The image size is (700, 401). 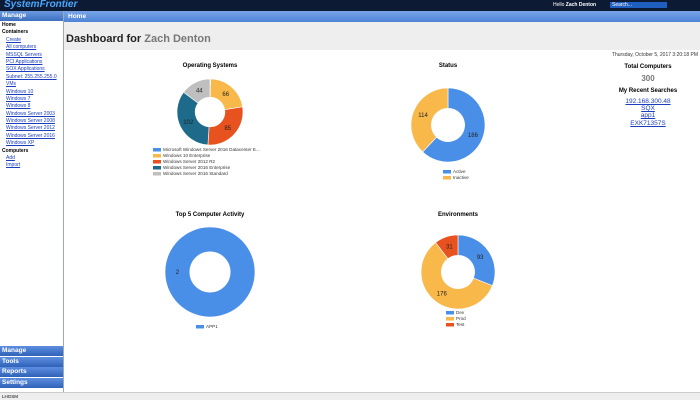 What do you see at coordinates (20, 143) in the screenshot?
I see `sidebar-link: Windows XP` at bounding box center [20, 143].